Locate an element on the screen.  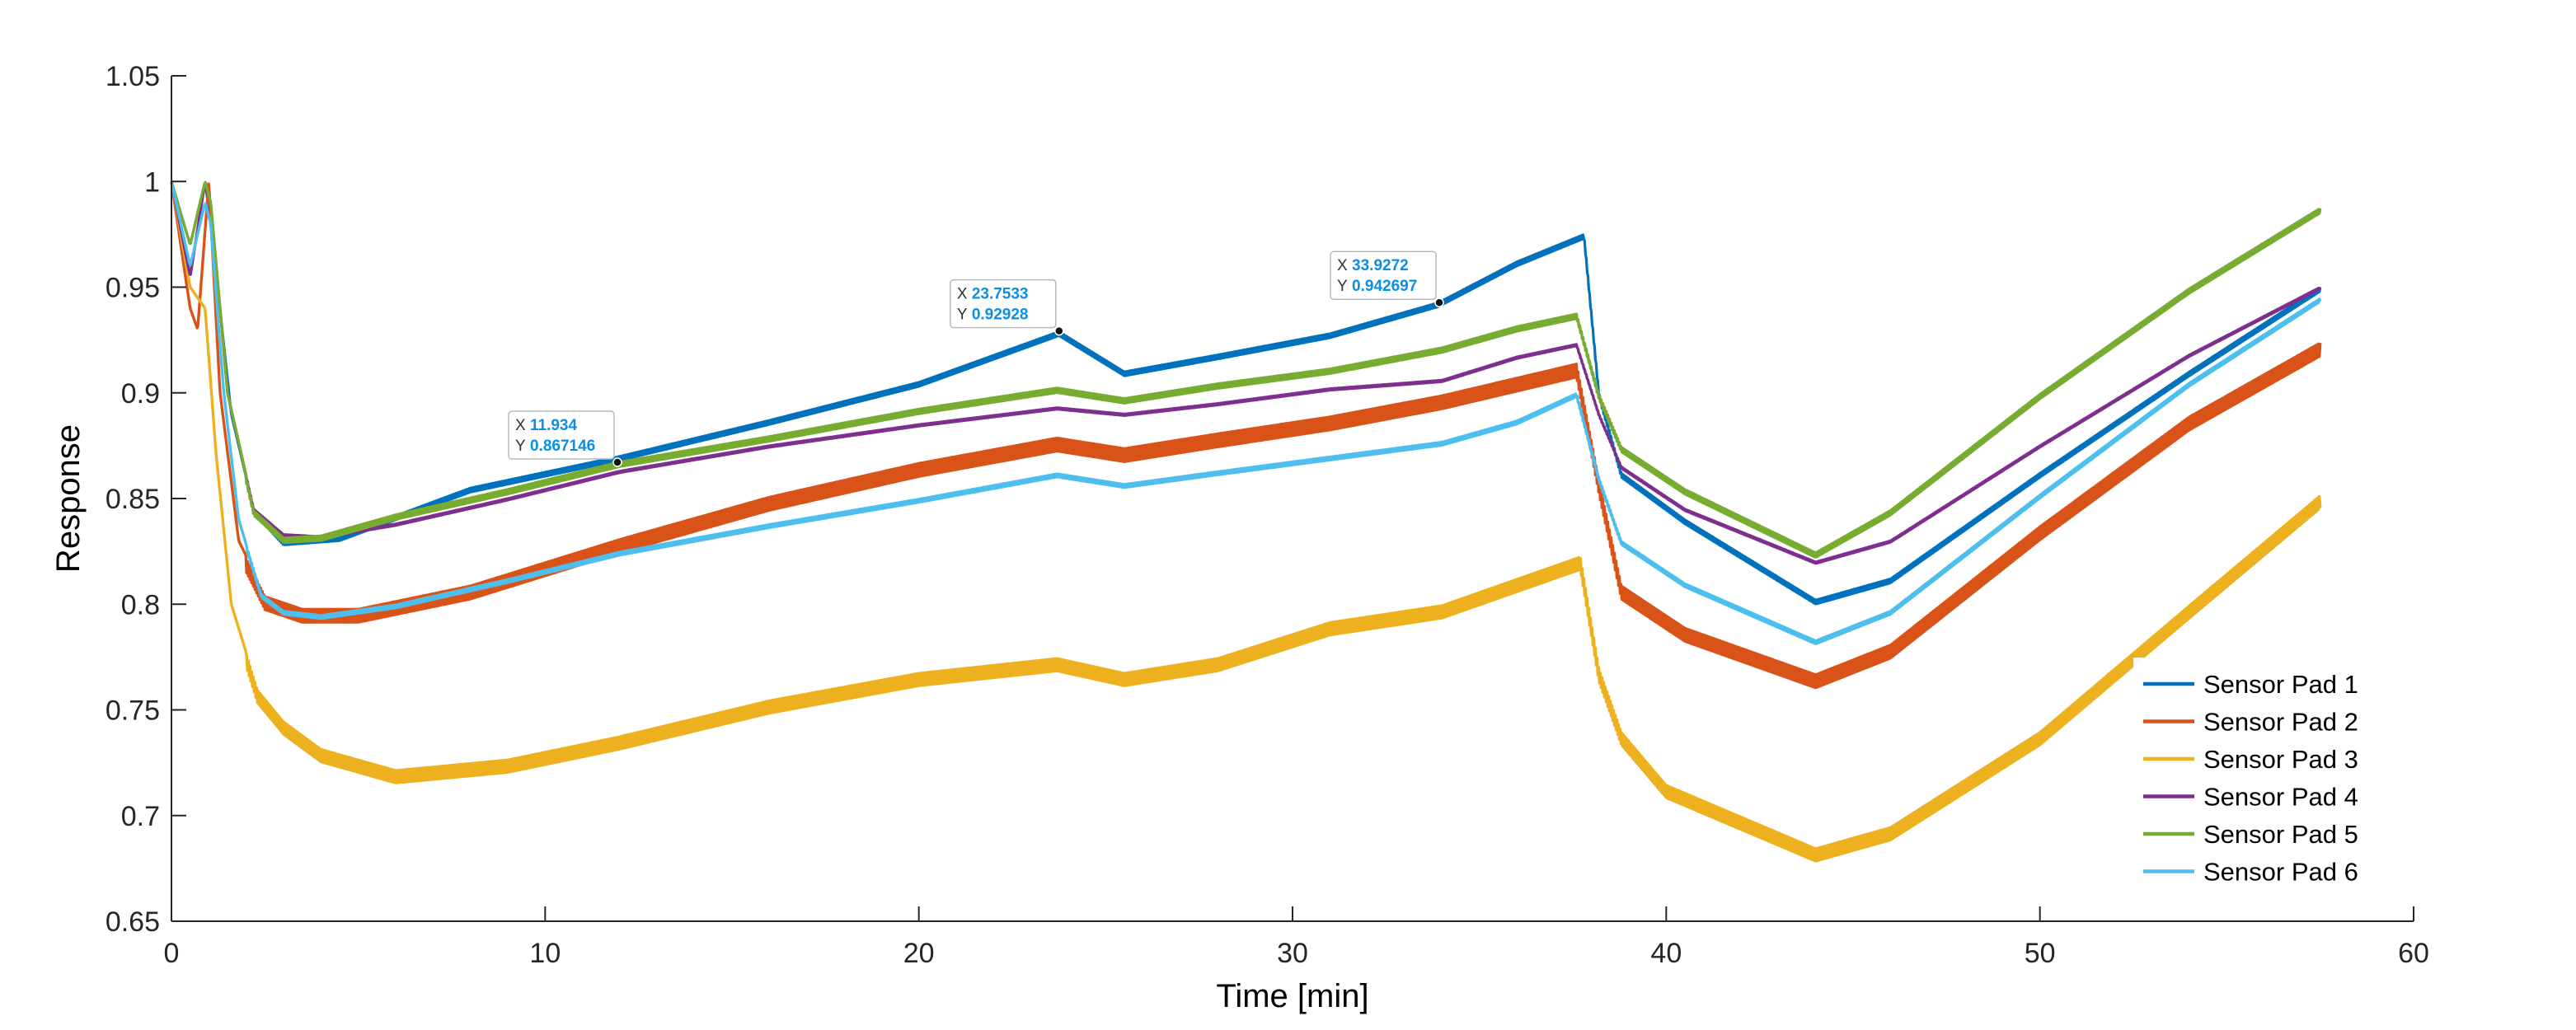
legend-label: Sensor Pad 4 is located at coordinates (2280, 797).